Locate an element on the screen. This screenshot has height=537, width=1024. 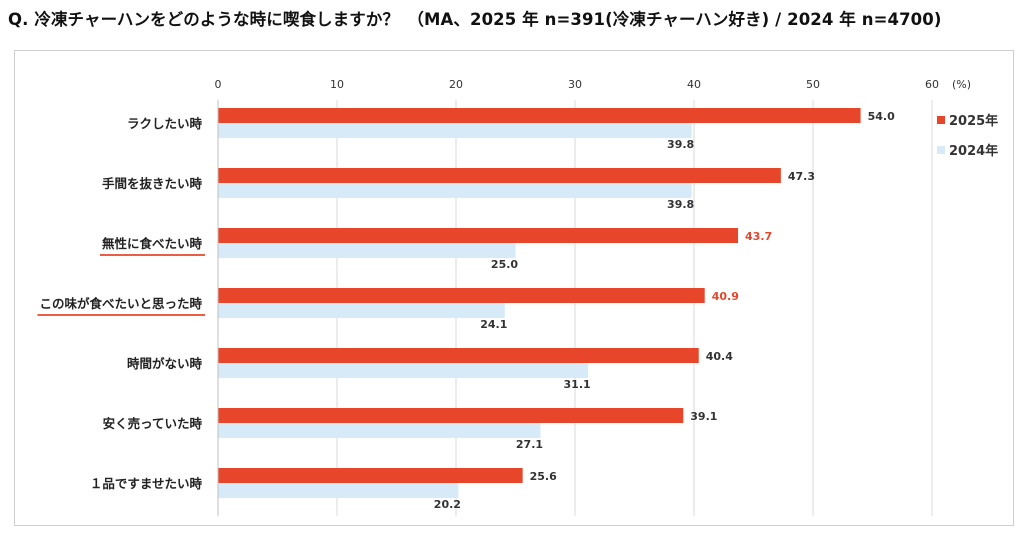
value-label-2025: 39.1 is located at coordinates (703, 416).